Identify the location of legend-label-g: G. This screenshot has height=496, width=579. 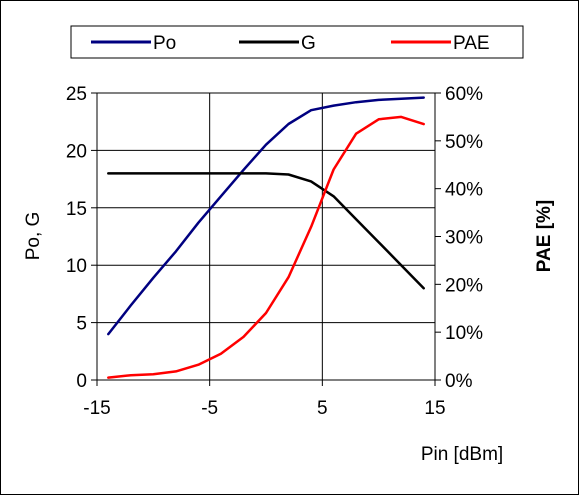
(308, 43).